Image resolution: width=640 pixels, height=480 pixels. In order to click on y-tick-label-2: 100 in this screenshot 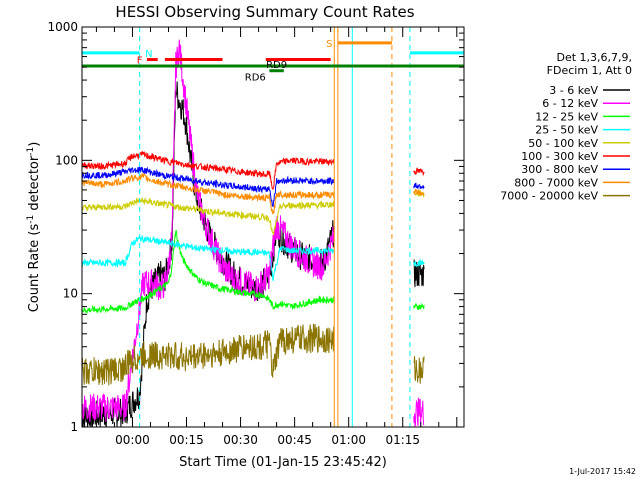, I will do `click(66, 160)`.